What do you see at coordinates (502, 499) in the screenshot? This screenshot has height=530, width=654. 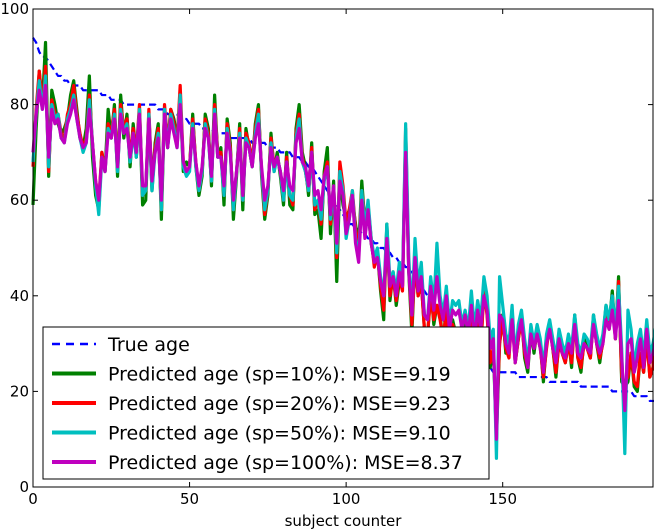 I see `x-tick-label: 150` at bounding box center [502, 499].